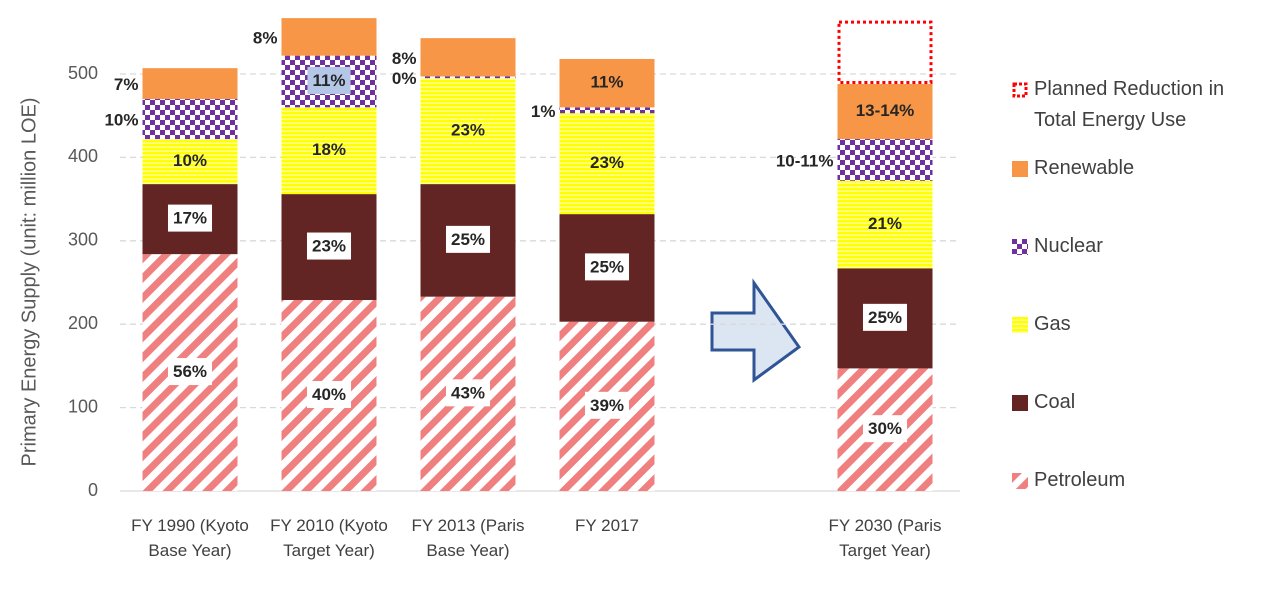 Image resolution: width=1269 pixels, height=597 pixels. I want to click on data-label: 39%, so click(607, 405).